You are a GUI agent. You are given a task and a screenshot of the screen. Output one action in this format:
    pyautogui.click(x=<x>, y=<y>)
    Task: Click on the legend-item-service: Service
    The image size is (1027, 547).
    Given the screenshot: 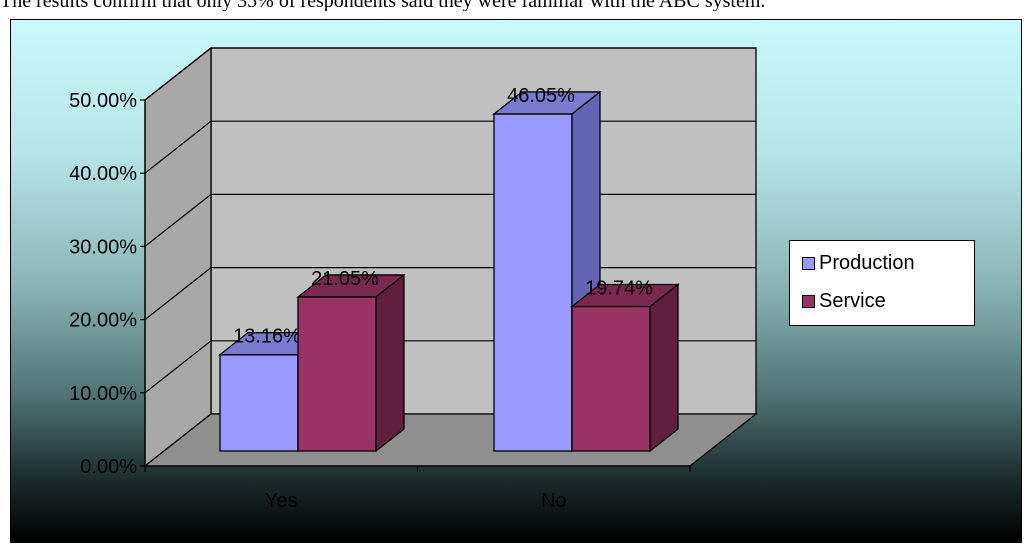 What is the action you would take?
    pyautogui.click(x=844, y=301)
    